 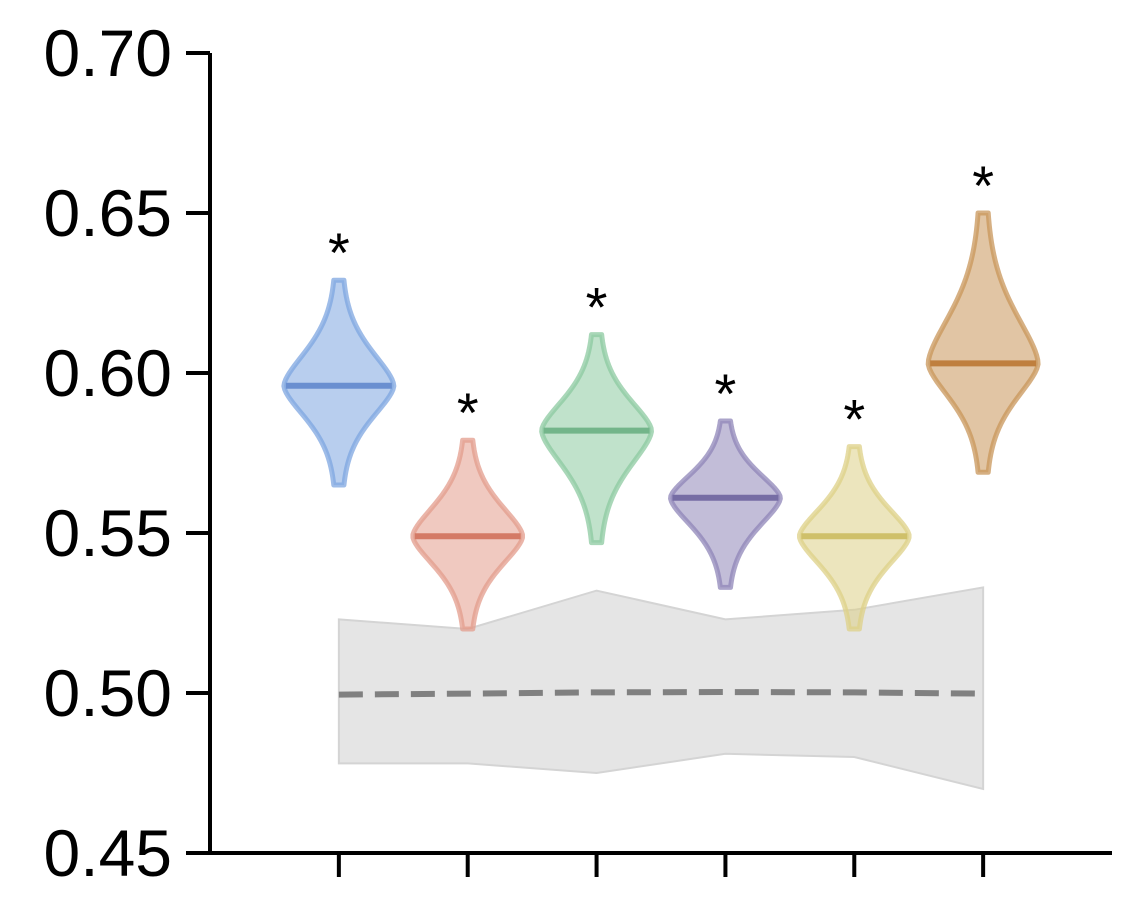 I want to click on y-tick-label: 0.65, so click(x=108, y=213).